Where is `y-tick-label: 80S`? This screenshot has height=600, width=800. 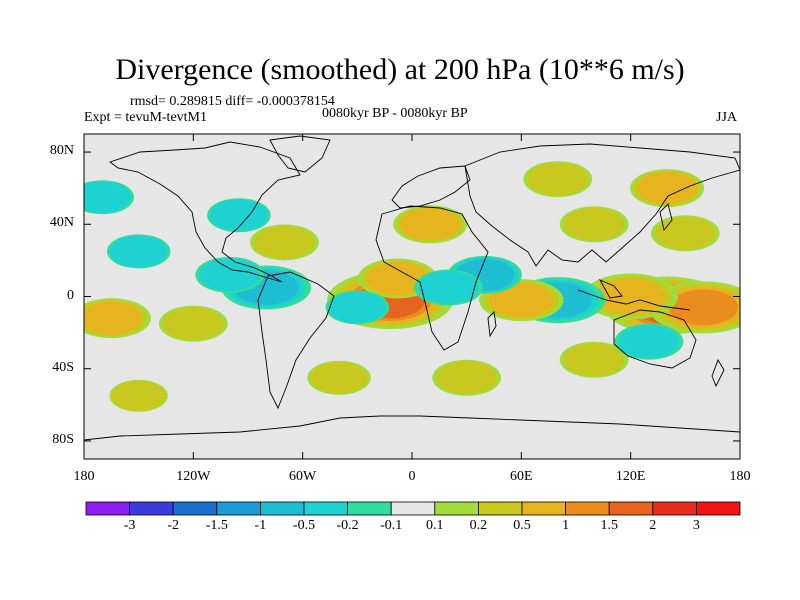
y-tick-label: 80S is located at coordinates (63, 439).